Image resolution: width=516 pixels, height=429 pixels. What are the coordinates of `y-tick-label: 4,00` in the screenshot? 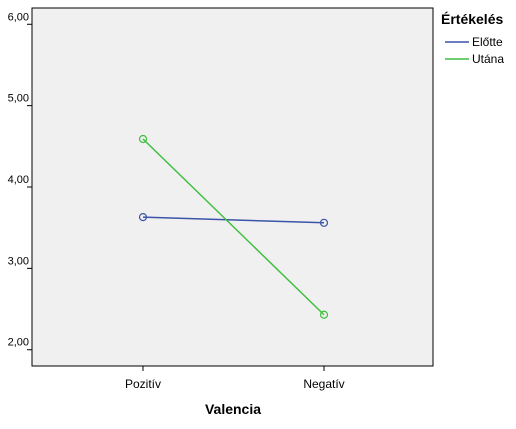 It's located at (18, 180).